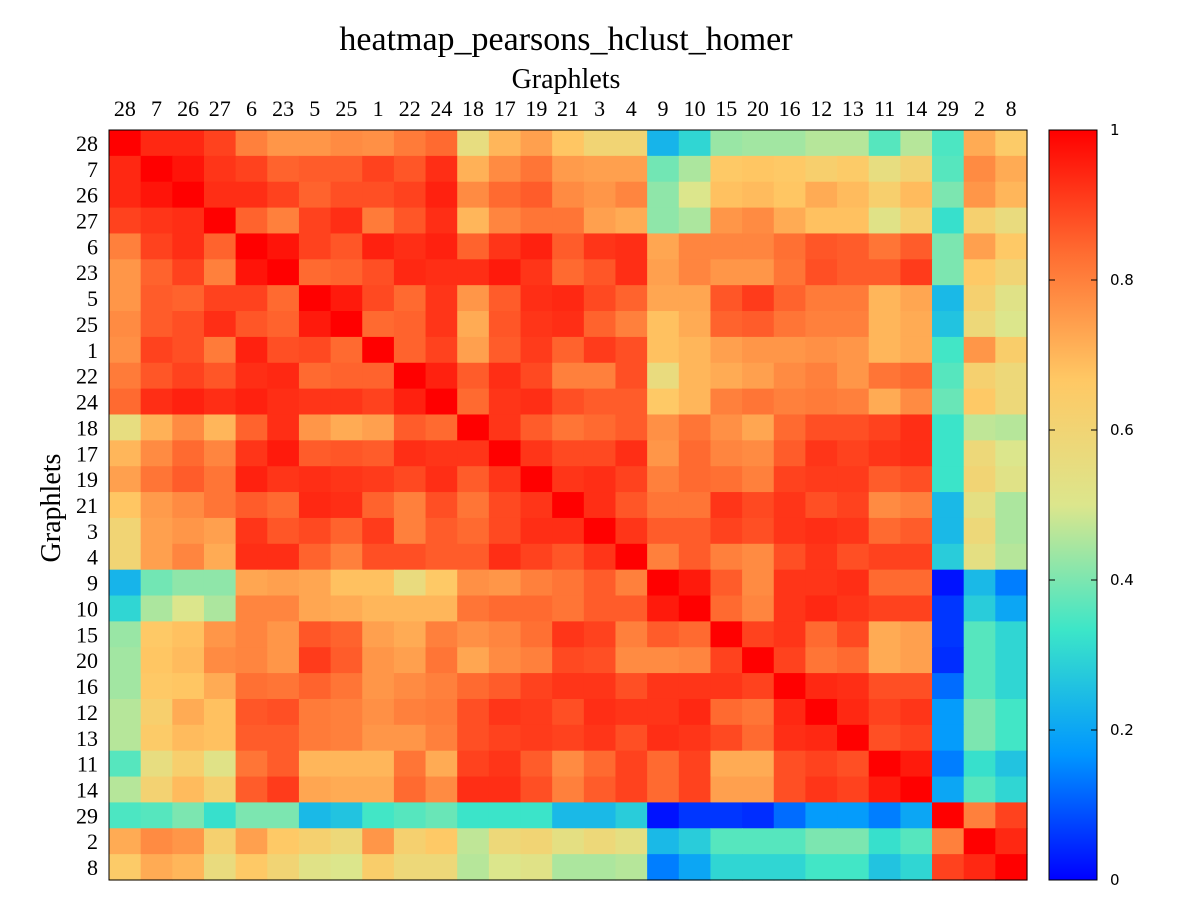 This screenshot has height=900, width=1200. What do you see at coordinates (536, 108) in the screenshot?
I see `x-tick-label: 19` at bounding box center [536, 108].